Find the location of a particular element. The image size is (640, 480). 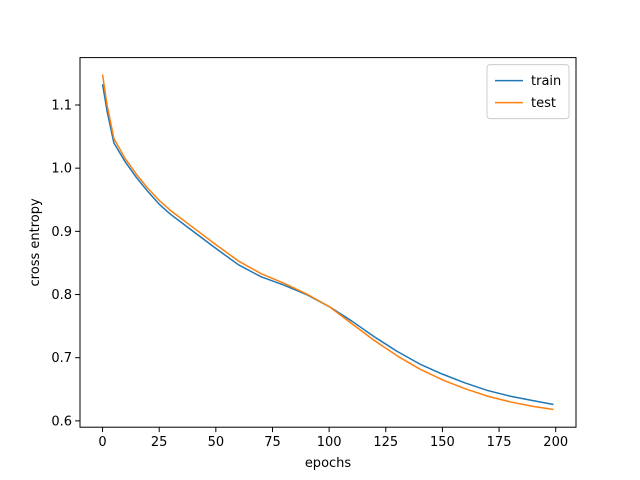

x-tick-label: 200 is located at coordinates (555, 442).